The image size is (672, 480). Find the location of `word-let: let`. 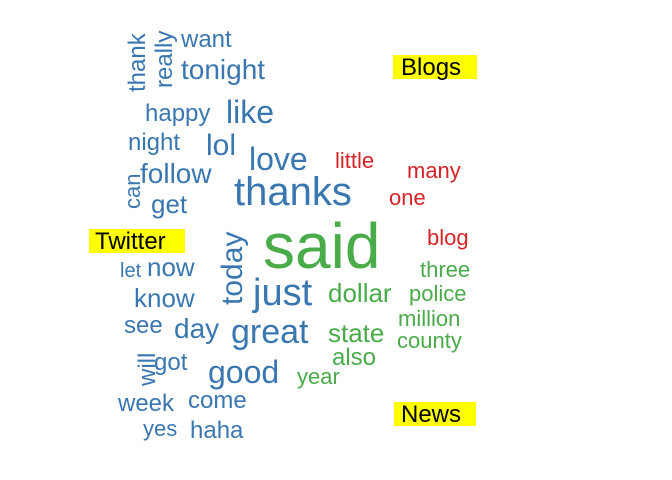

word-let: let is located at coordinates (131, 271).